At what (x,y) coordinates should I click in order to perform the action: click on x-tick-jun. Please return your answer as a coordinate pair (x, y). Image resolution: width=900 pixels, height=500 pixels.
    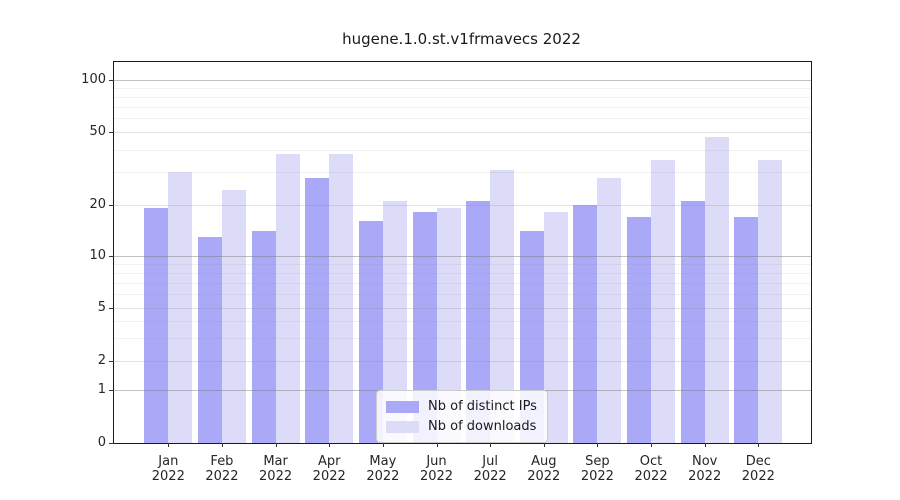
    Looking at the image, I should click on (437, 445).